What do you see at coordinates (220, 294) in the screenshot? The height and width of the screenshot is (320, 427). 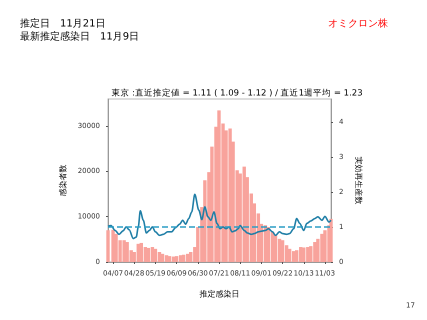 I see `x-axis-title: 推定感染日` at bounding box center [220, 294].